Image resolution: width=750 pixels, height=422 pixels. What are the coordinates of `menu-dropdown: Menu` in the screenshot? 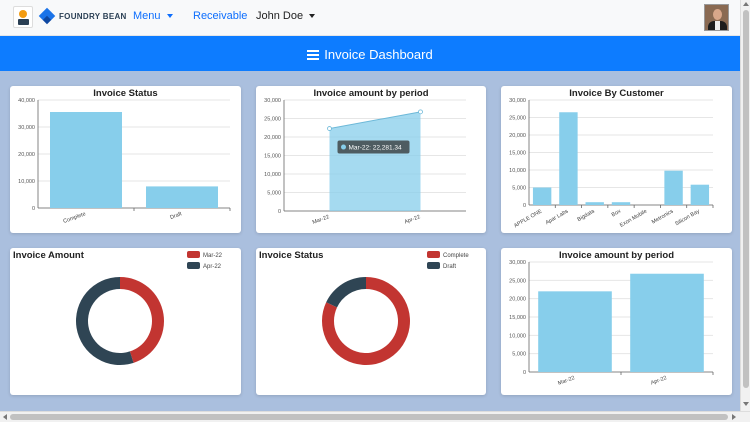 It's located at (153, 16).